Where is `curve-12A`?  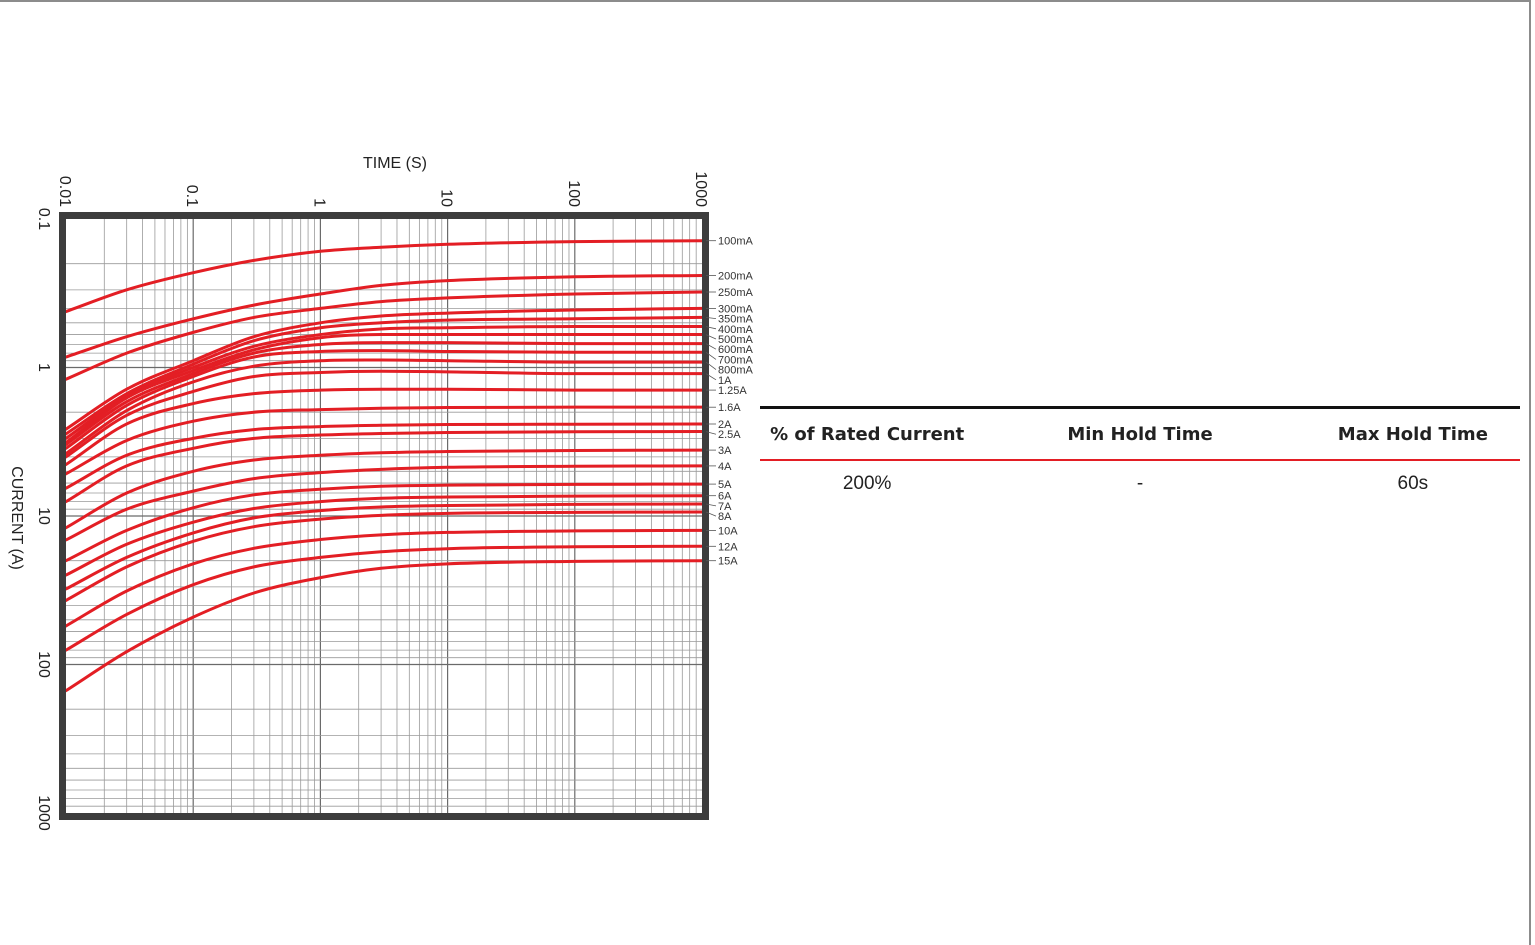 curve-12A is located at coordinates (384, 598).